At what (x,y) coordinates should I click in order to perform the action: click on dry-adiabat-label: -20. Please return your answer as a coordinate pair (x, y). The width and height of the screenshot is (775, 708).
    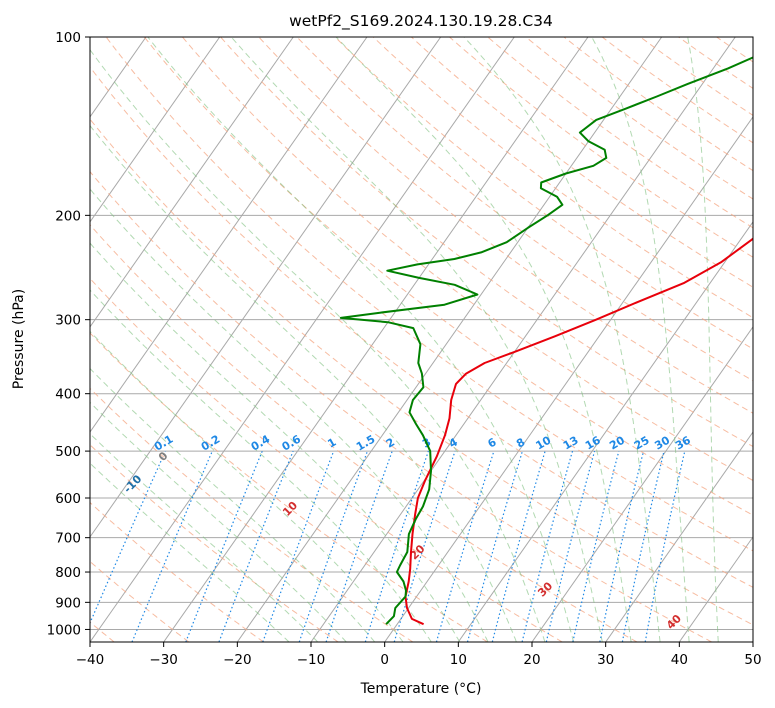
    Looking at the image, I should click on (22, 436).